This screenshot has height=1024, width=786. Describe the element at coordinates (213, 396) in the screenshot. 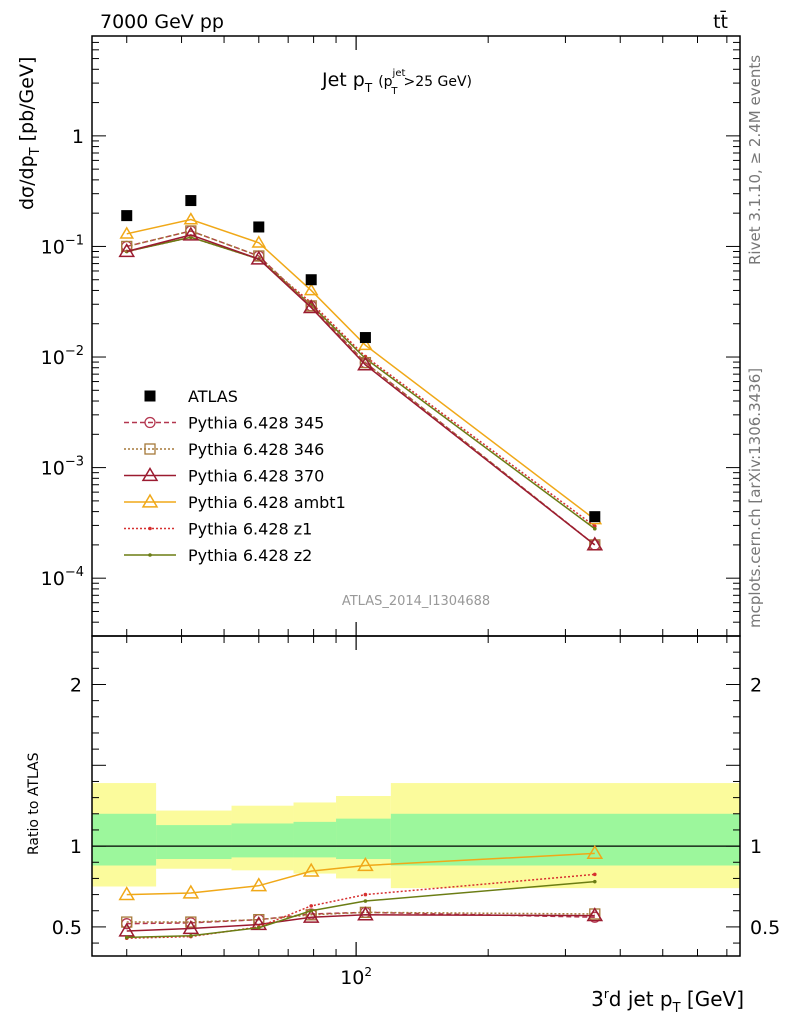

I see `legend-label: ATLAS` at that location.